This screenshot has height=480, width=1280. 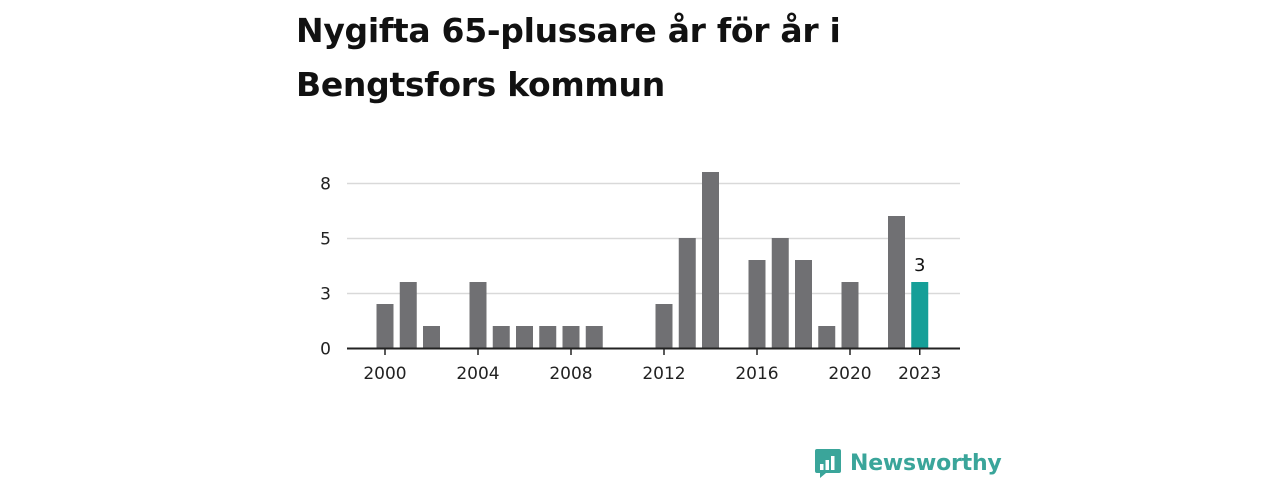 I want to click on axes, so click(x=653, y=351).